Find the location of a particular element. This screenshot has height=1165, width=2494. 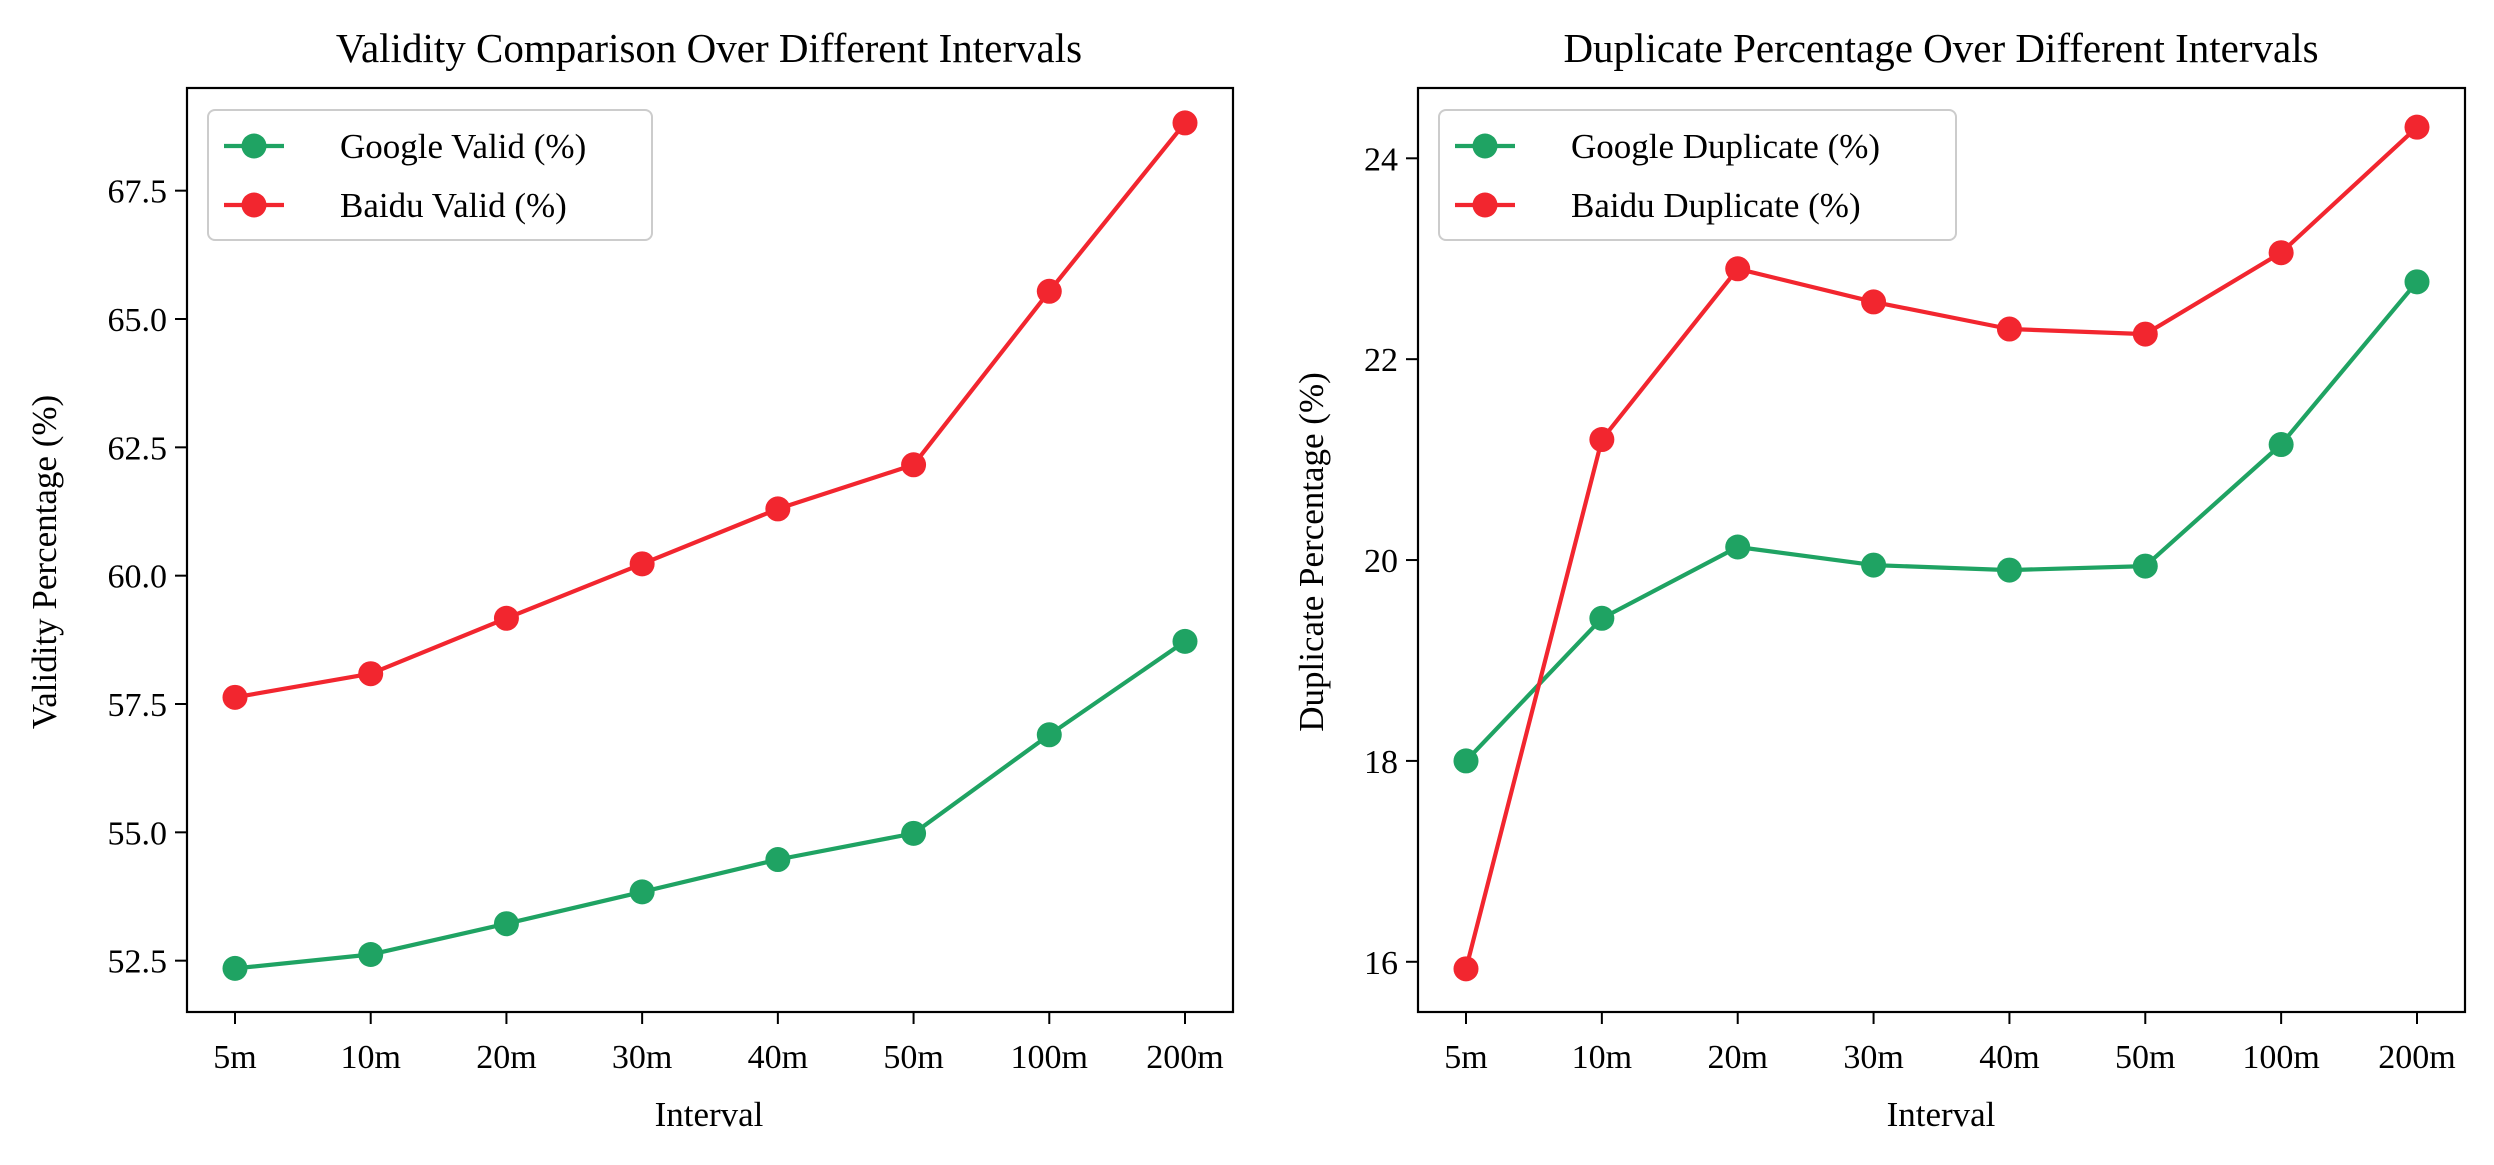

y-axis-label: Validity Percentage (%) is located at coordinates (44, 562).